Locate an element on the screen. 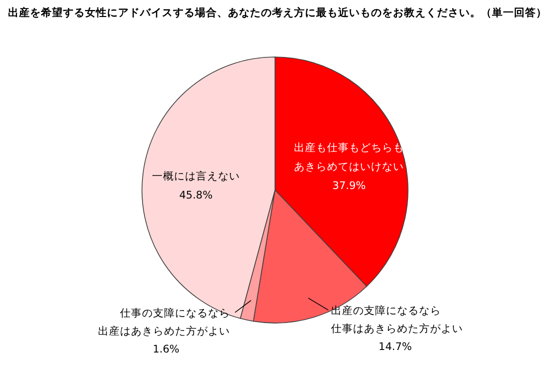 The image size is (549, 366). data-label: 45.8% is located at coordinates (196, 196).